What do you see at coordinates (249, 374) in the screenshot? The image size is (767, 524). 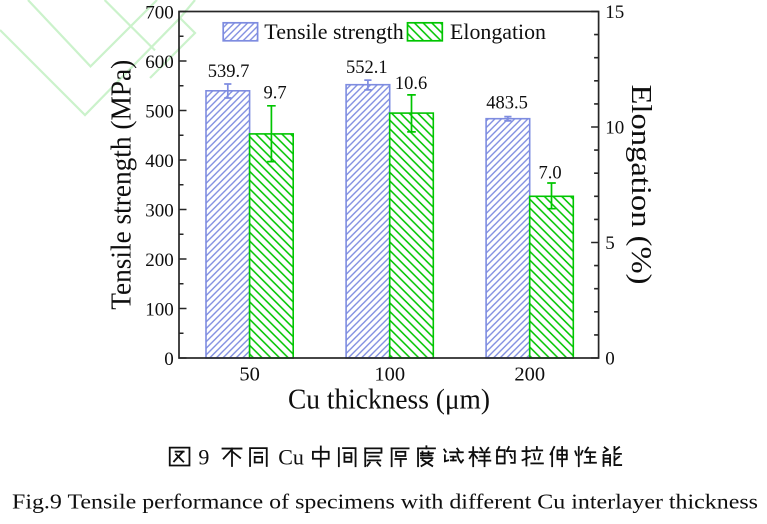 I see `svg-text: 50` at bounding box center [249, 374].